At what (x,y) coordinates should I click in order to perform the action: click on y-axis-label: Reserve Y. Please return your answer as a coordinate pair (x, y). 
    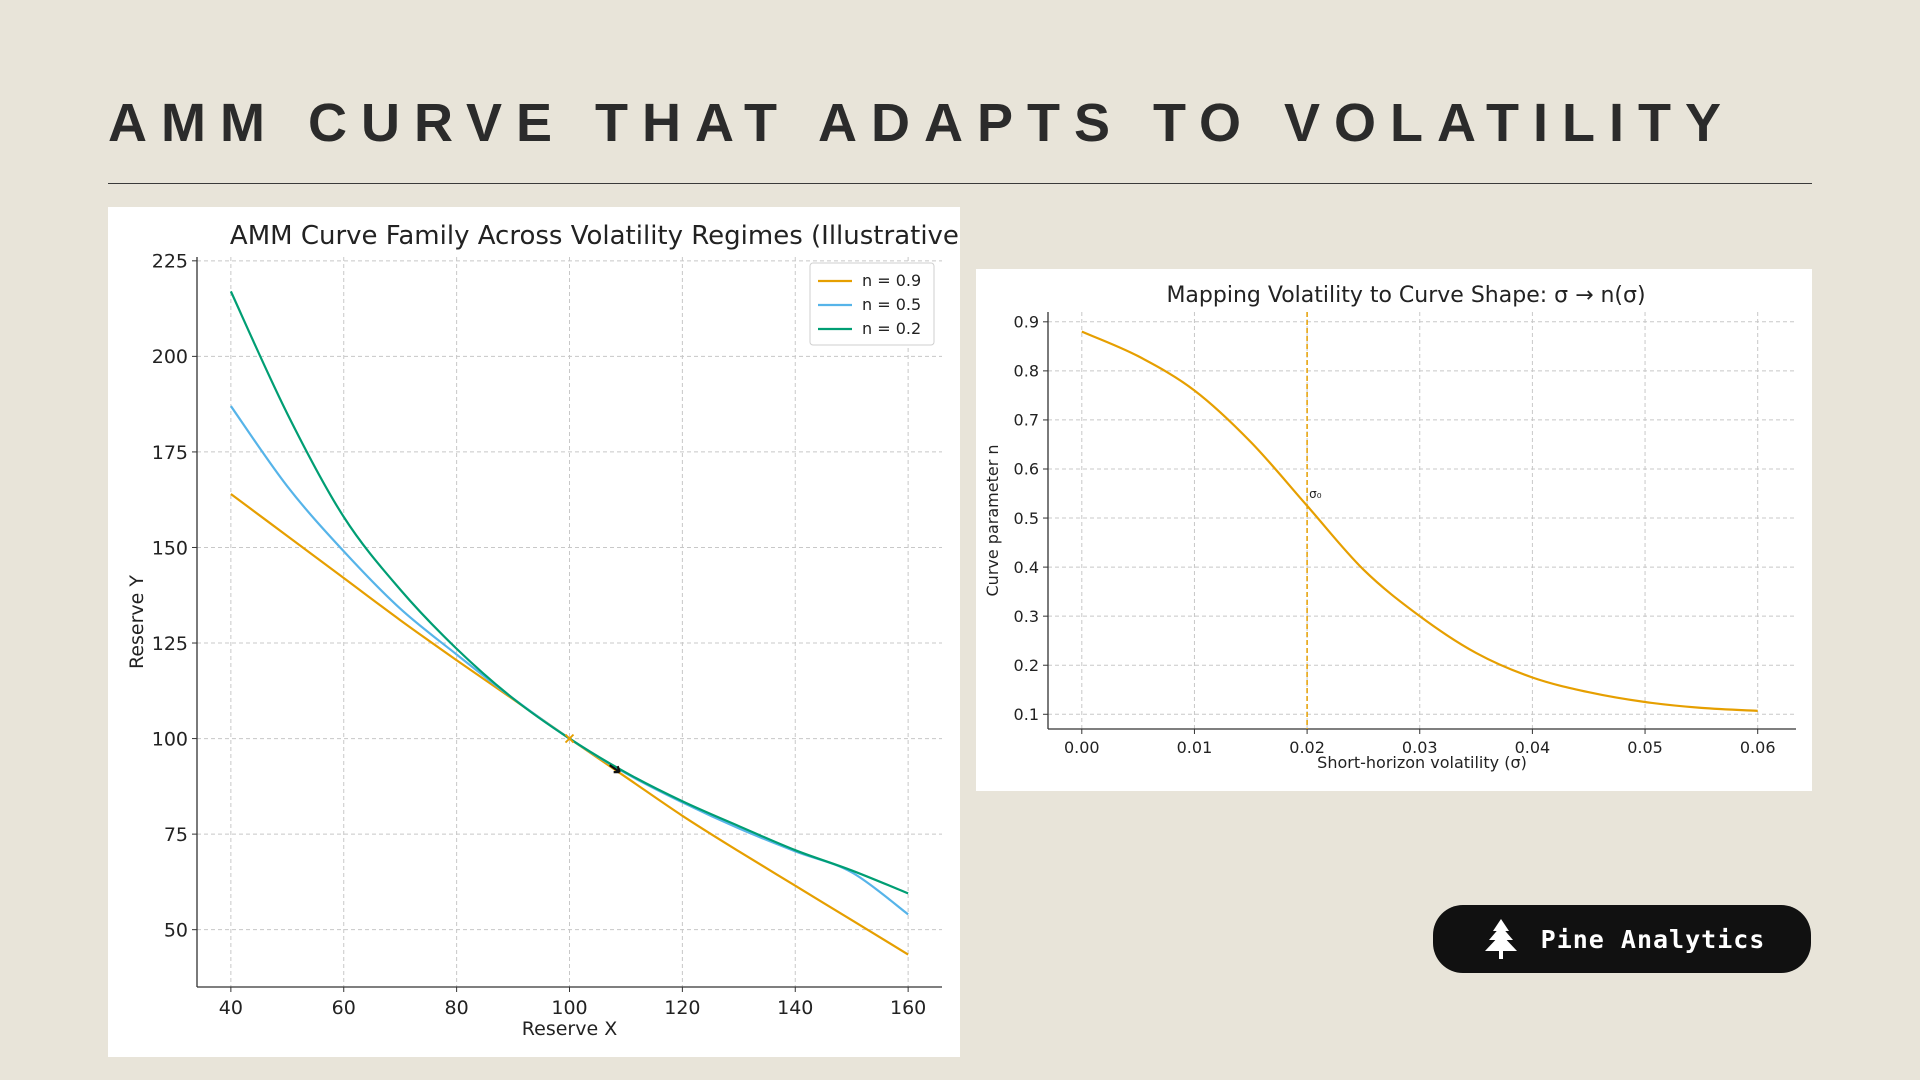
    Looking at the image, I should click on (137, 622).